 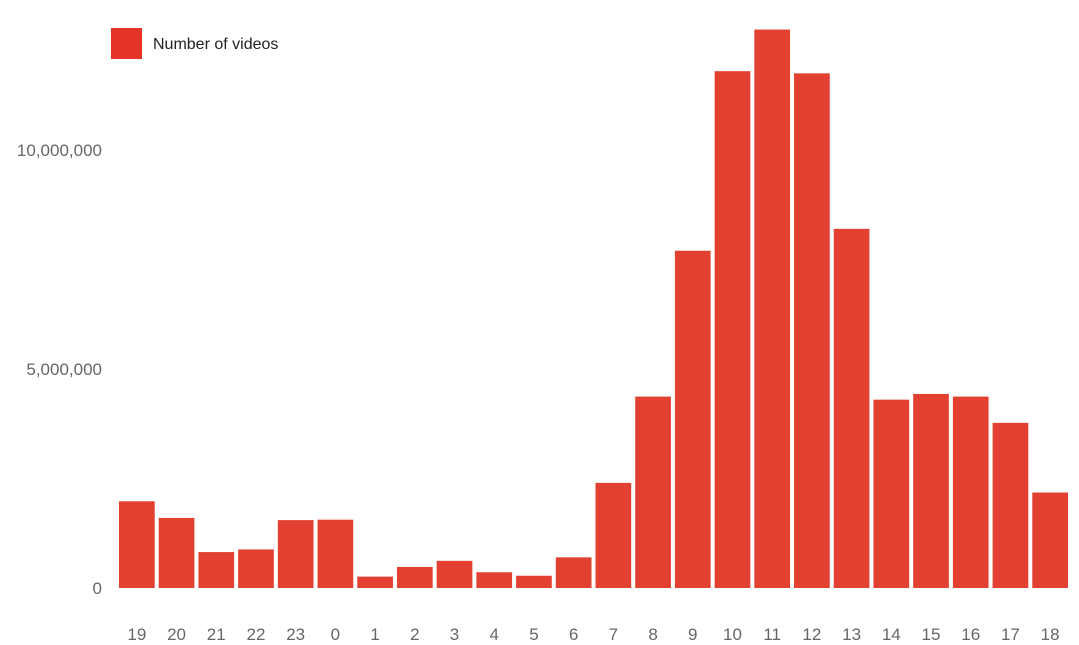 I want to click on x-tick-label: 21, so click(x=216, y=634).